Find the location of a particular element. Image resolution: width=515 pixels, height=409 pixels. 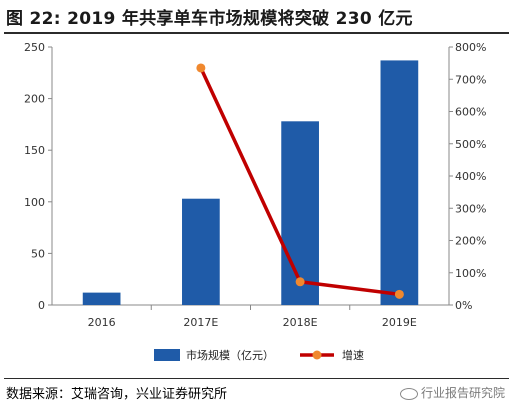

wechat-icon is located at coordinates (408, 393).